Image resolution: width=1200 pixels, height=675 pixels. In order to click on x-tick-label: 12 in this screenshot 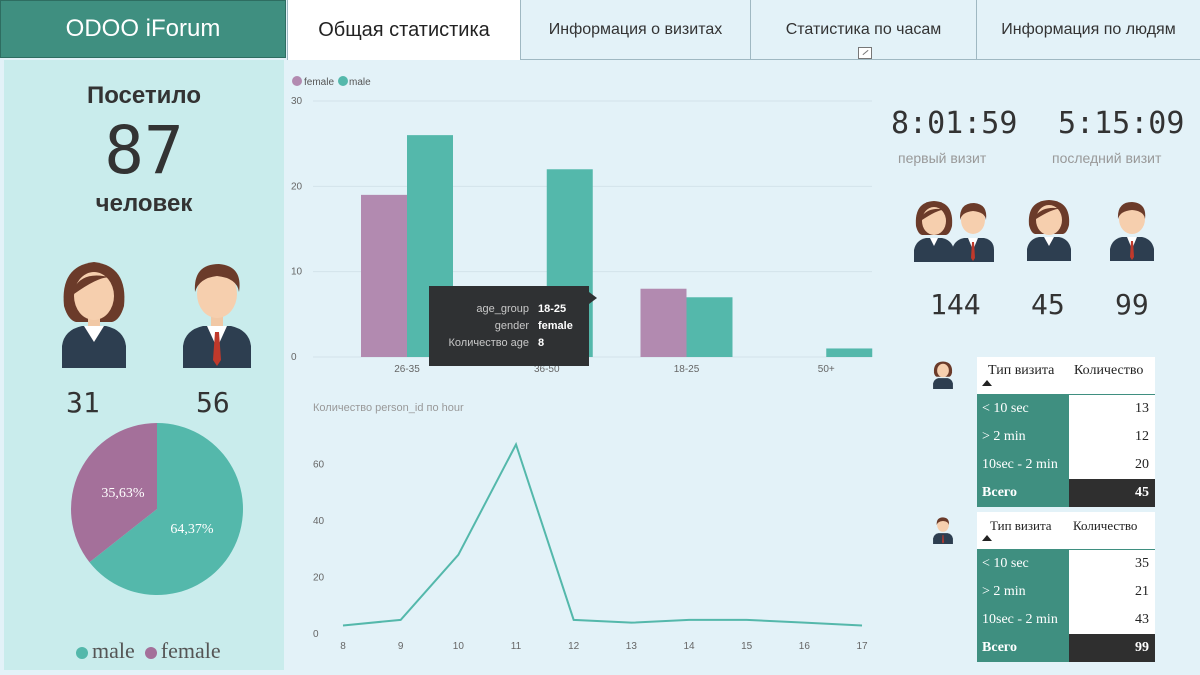, I will do `click(574, 646)`.